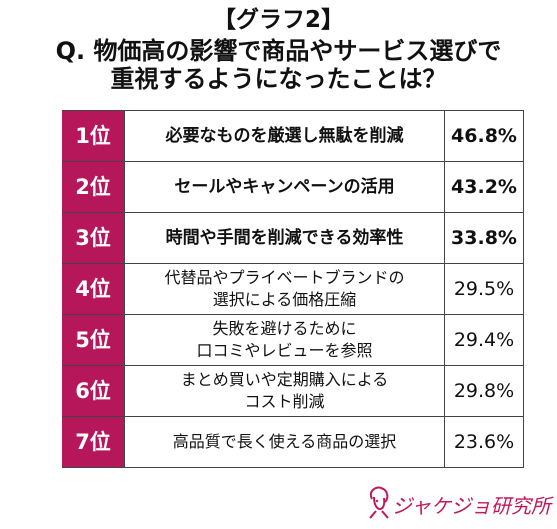 This screenshot has width=557, height=529. I want to click on table-row: 5位 失敗を避けるために 口コミやレビューを参照 29.4%, so click(293, 340).